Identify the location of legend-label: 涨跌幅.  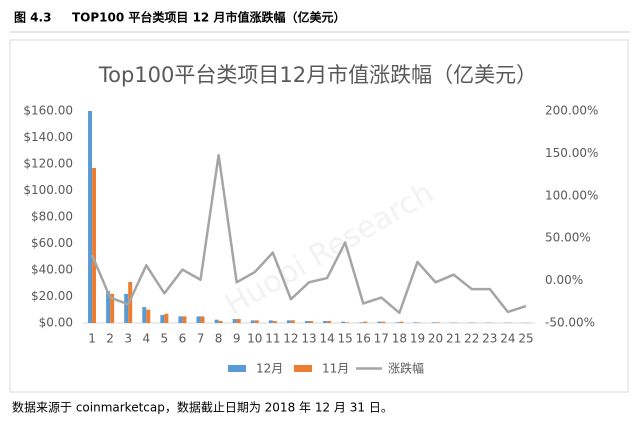
(406, 368).